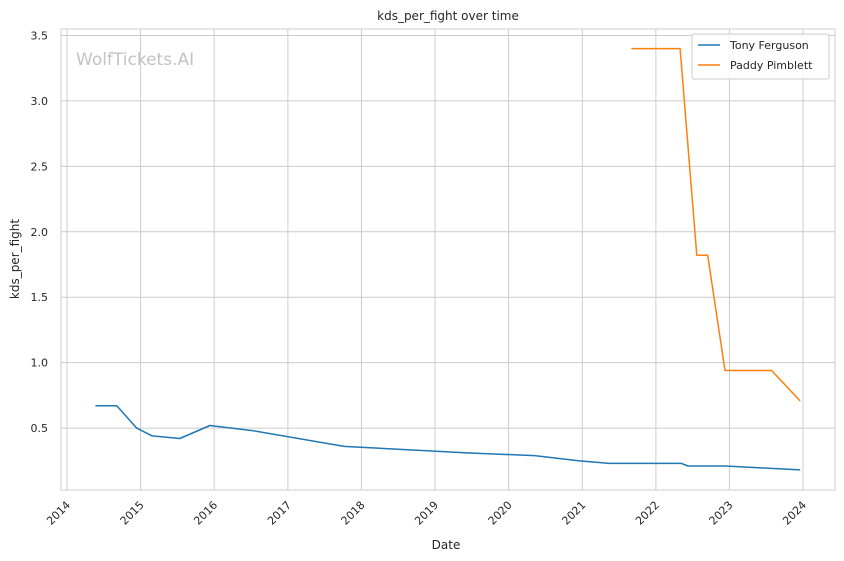 The height and width of the screenshot is (561, 844). What do you see at coordinates (40, 363) in the screenshot?
I see `y-tick-label: 1.0` at bounding box center [40, 363].